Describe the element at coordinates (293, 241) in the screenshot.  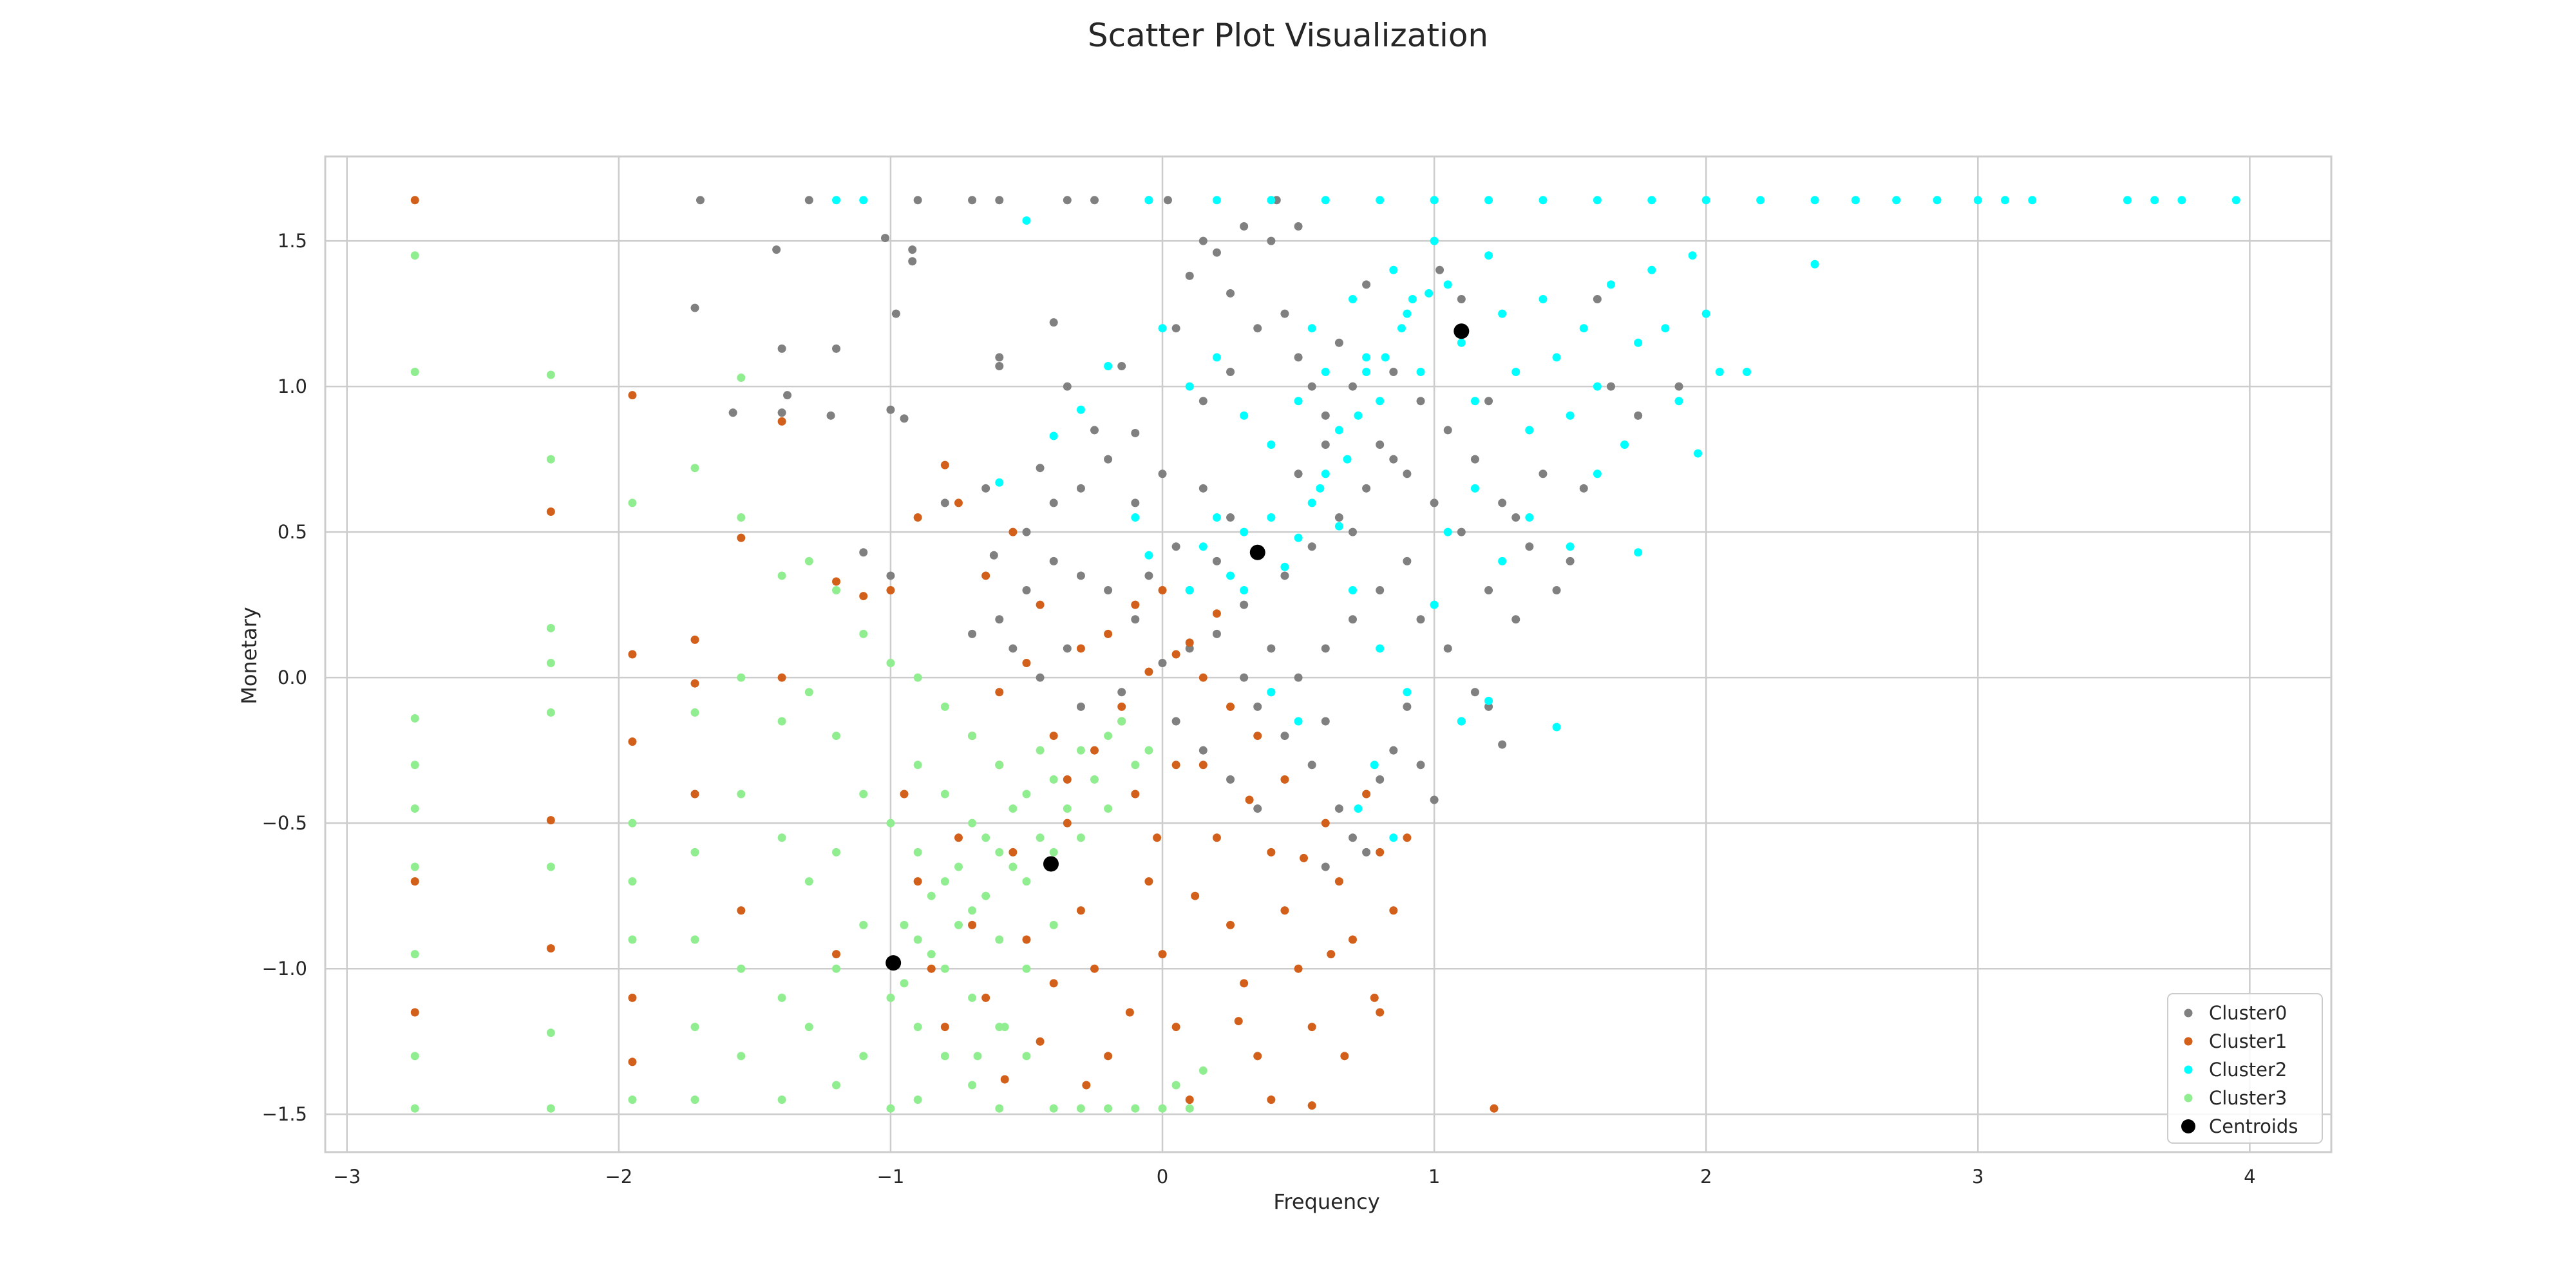
I see `y-tick-label: 1.5` at that location.